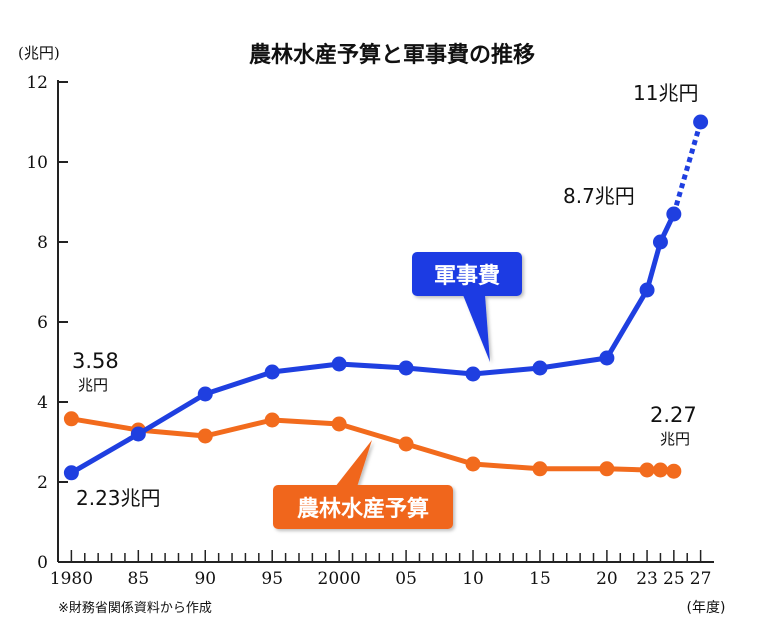 The width and height of the screenshot is (759, 635). What do you see at coordinates (42, 403) in the screenshot?
I see `y-tick-label-2: 4` at bounding box center [42, 403].